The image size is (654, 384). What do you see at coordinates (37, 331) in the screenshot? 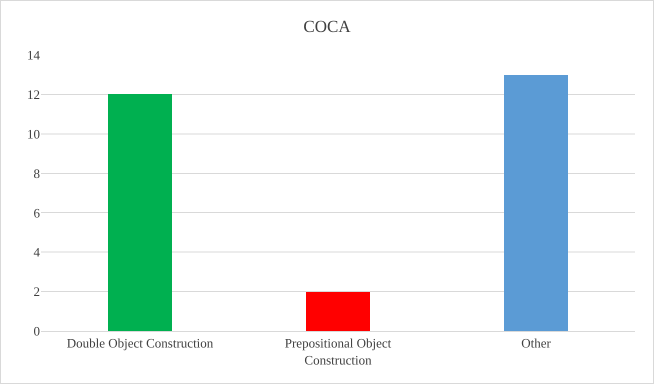
I see `y-tick-label: 0` at bounding box center [37, 331].